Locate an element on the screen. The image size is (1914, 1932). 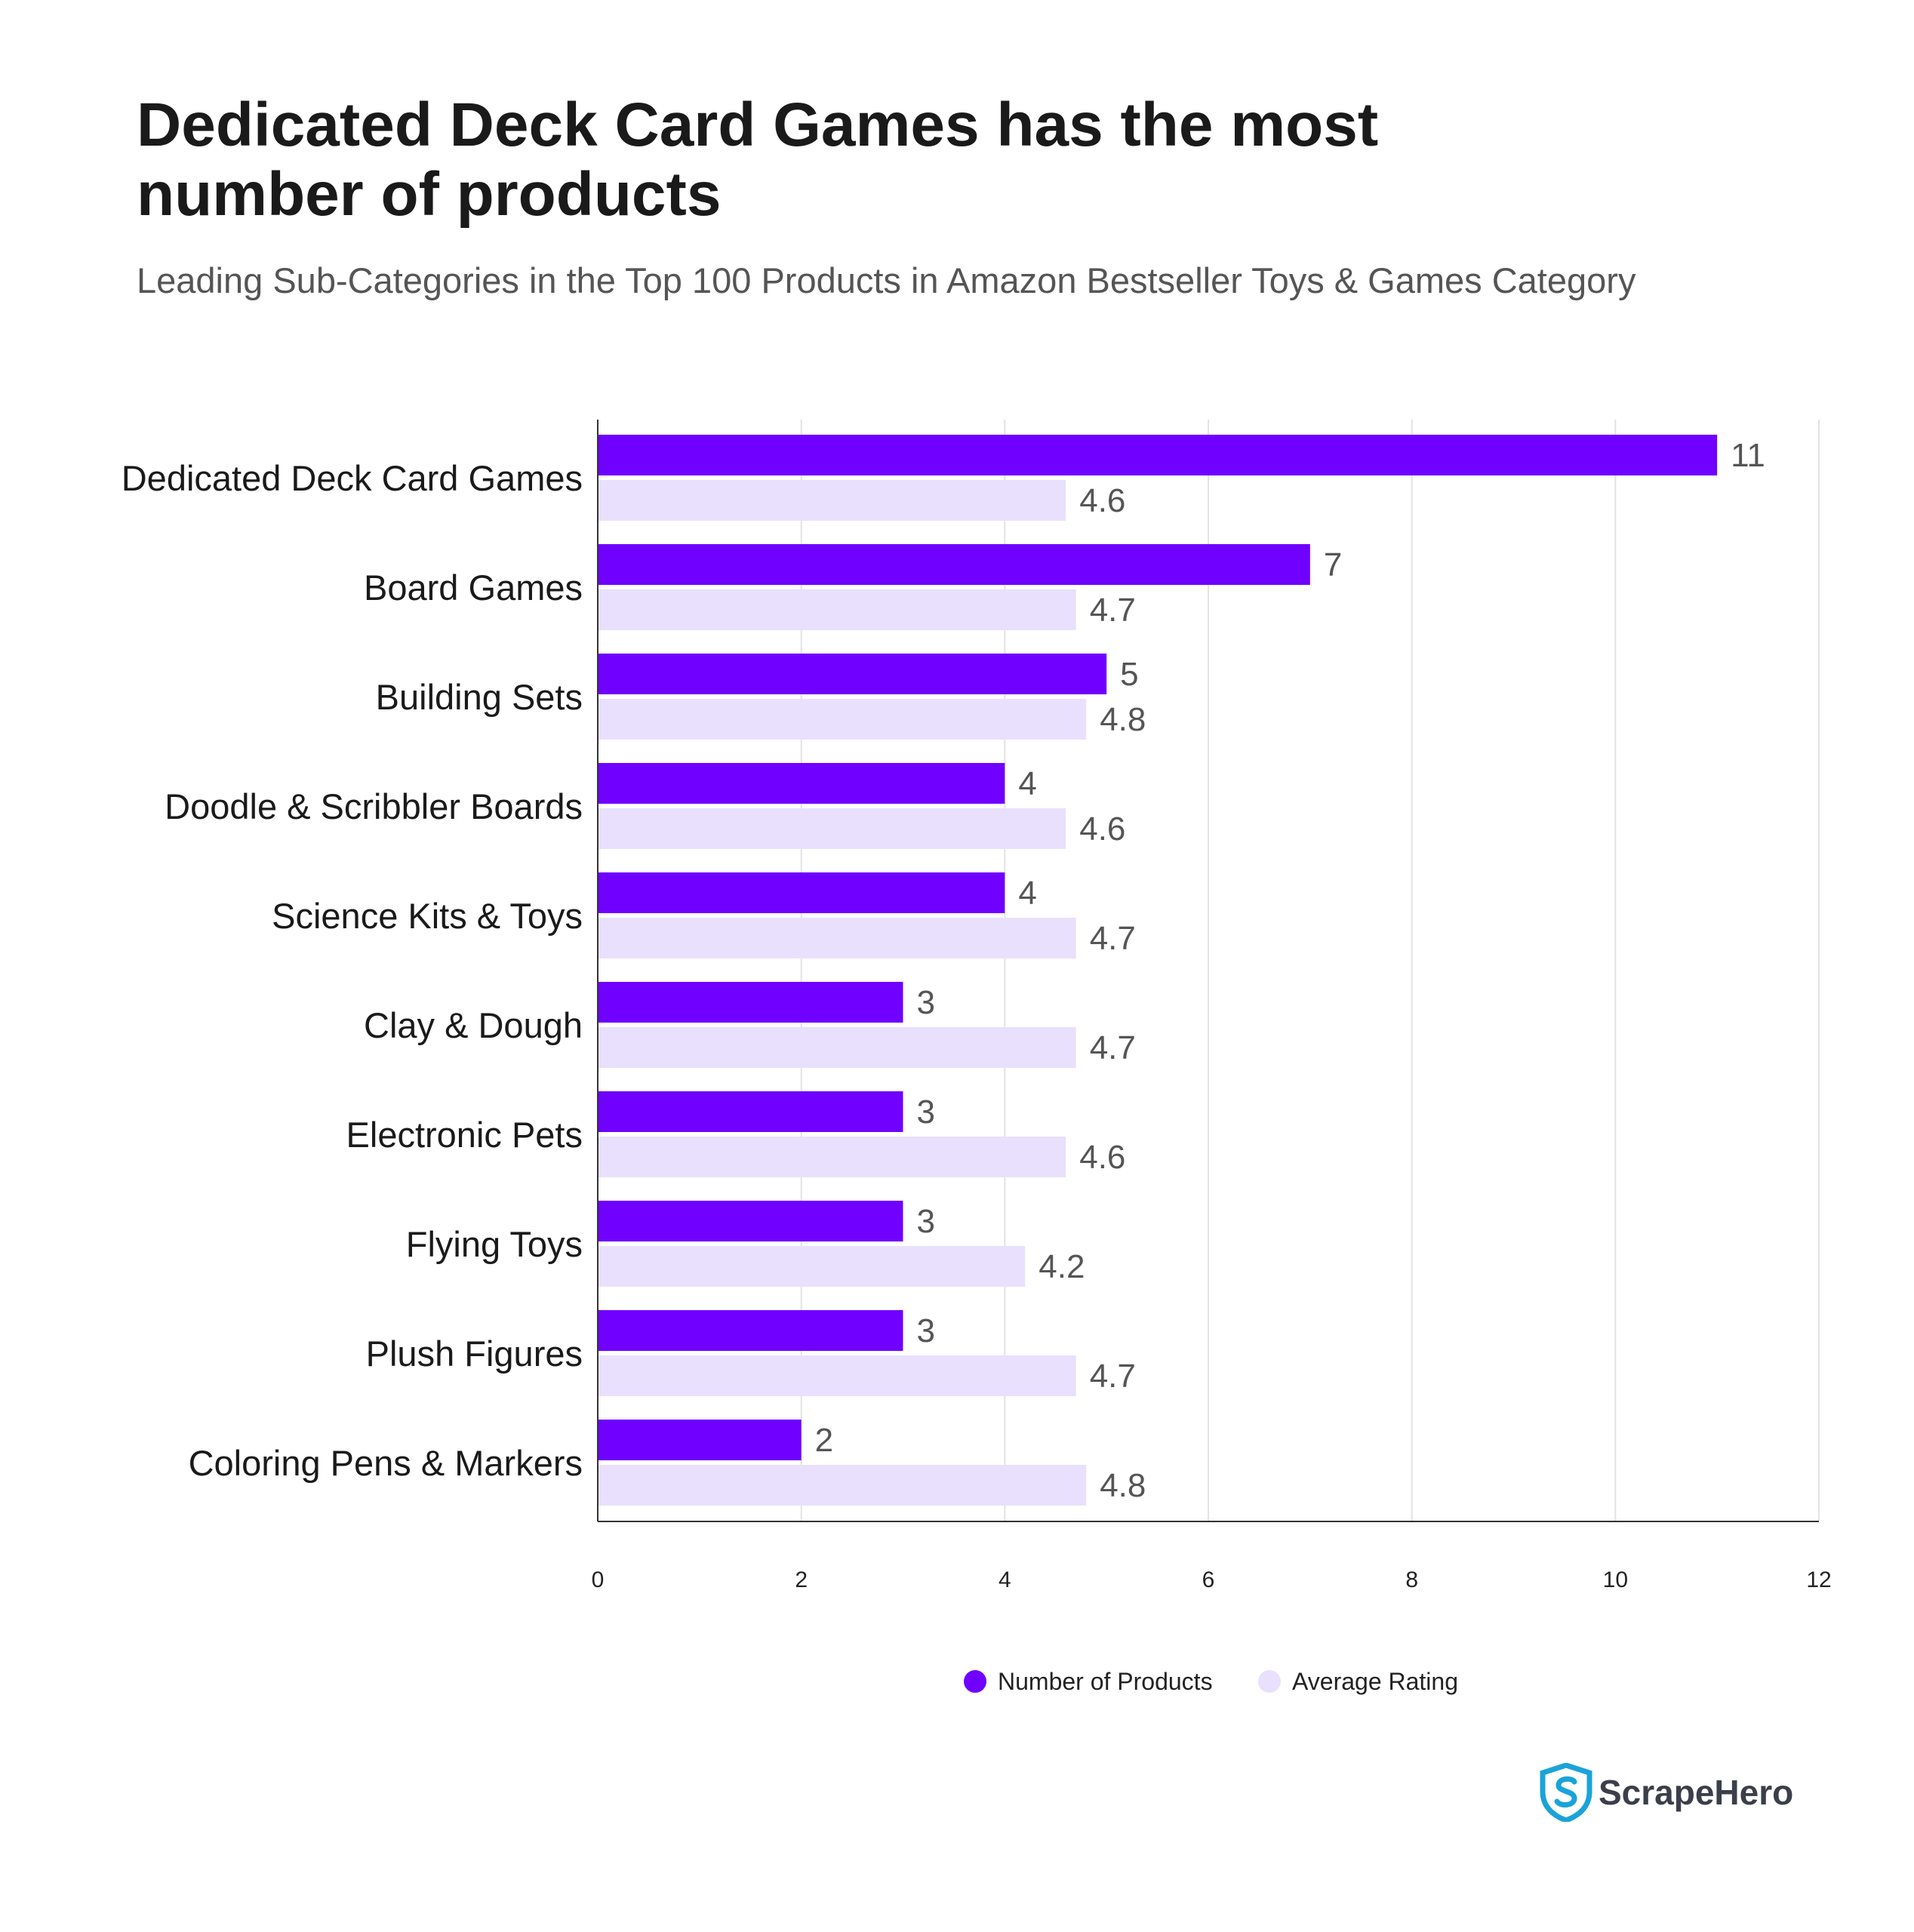
category-label: Electronic Pets is located at coordinates (464, 1135).